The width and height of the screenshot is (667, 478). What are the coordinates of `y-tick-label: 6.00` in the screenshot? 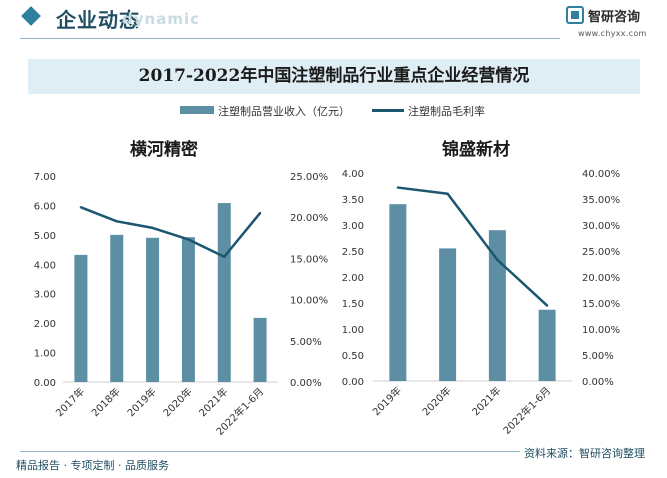 It's located at (45, 206).